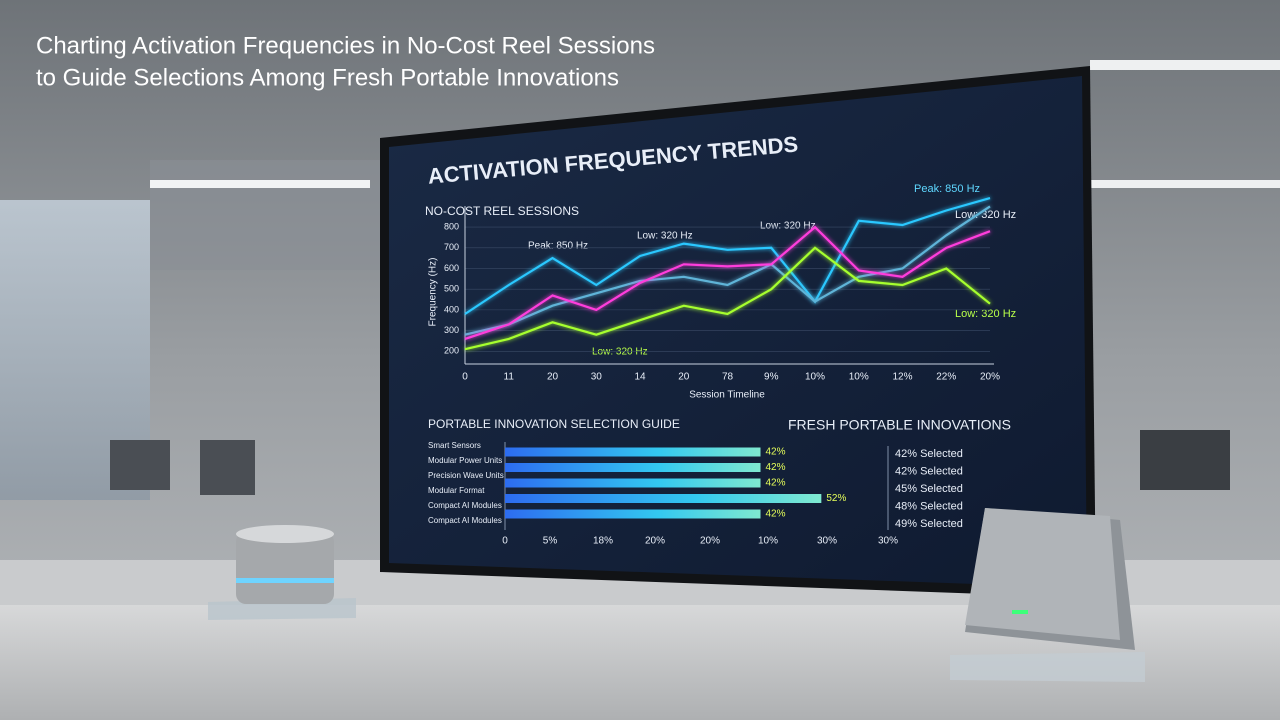 This screenshot has width=1280, height=720. I want to click on speaker-top, so click(285, 534).